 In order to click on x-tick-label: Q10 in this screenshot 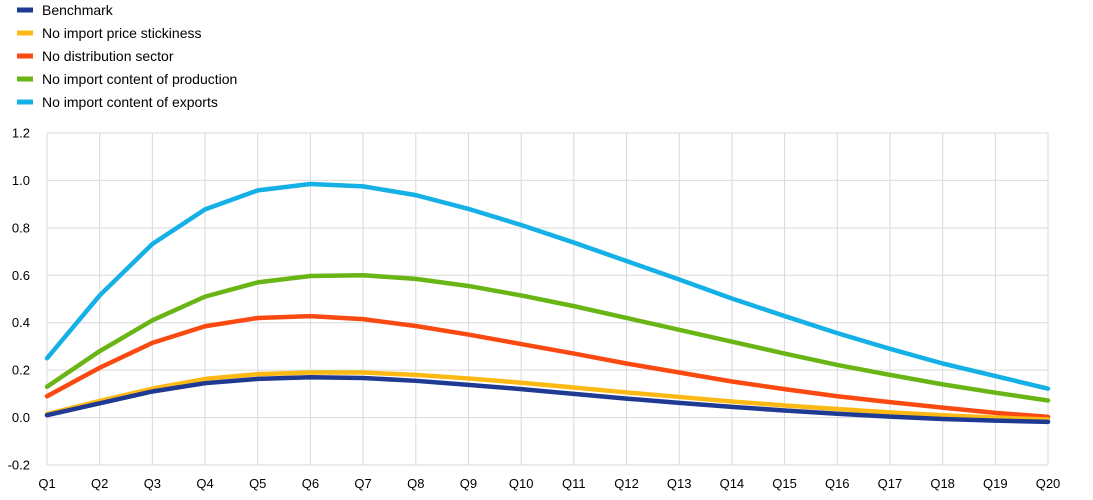, I will do `click(521, 483)`.